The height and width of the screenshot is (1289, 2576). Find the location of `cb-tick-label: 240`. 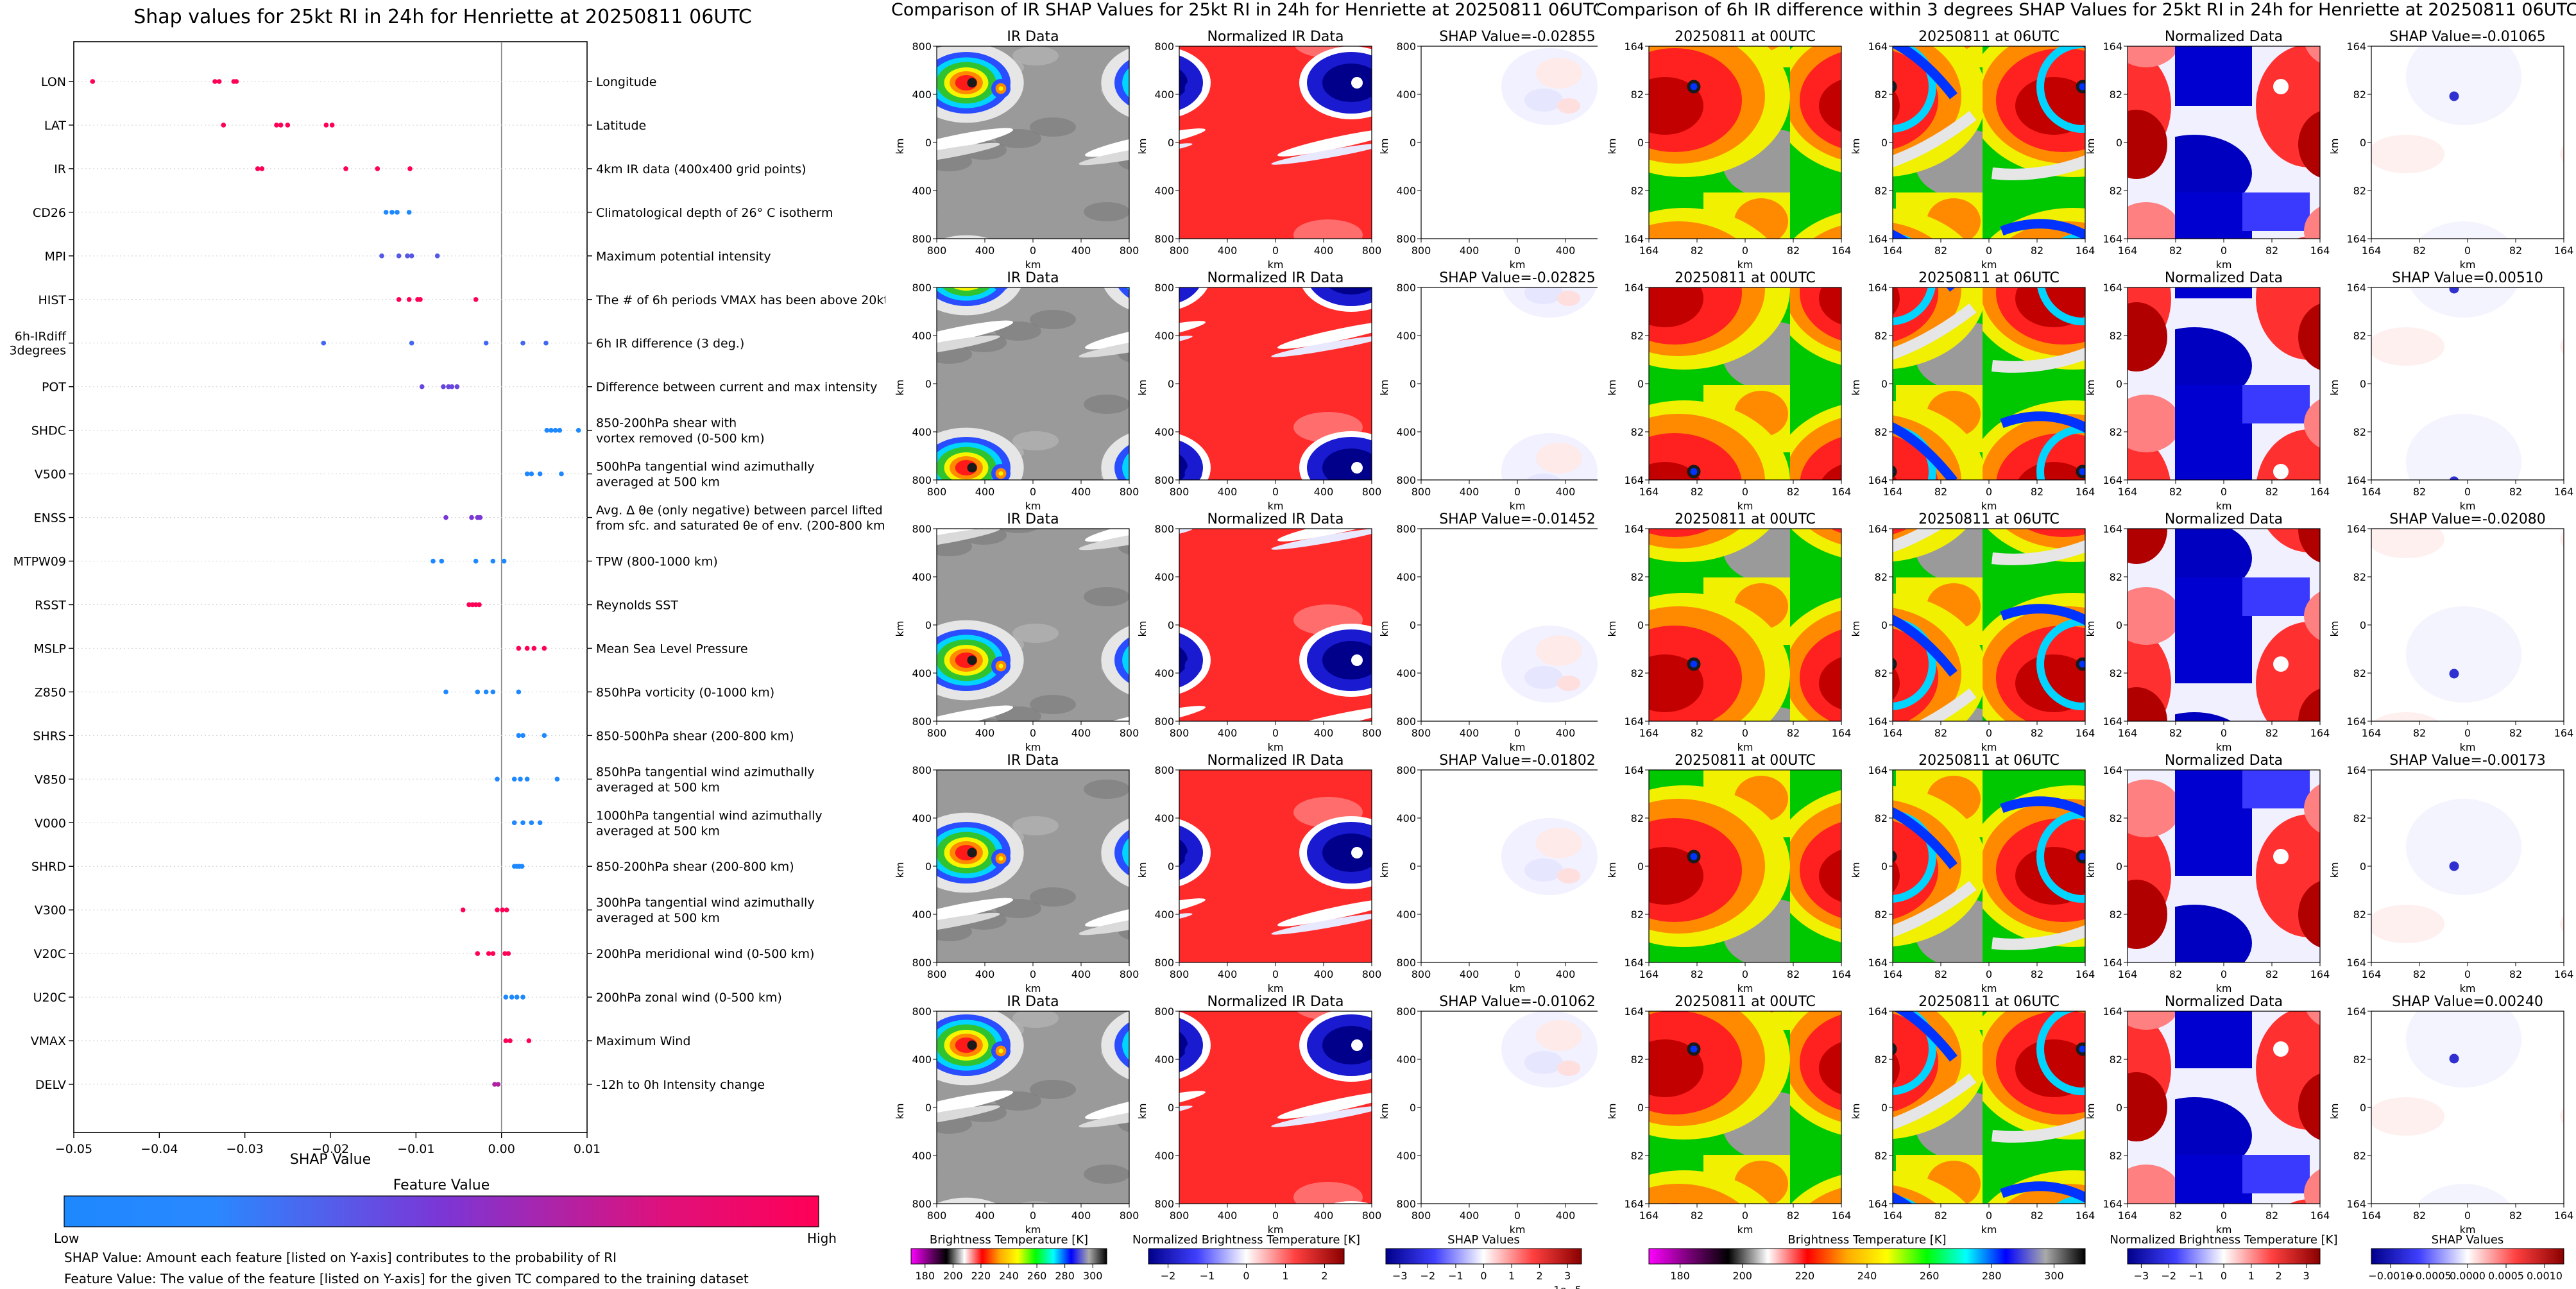

cb-tick-label: 240 is located at coordinates (1867, 1276).